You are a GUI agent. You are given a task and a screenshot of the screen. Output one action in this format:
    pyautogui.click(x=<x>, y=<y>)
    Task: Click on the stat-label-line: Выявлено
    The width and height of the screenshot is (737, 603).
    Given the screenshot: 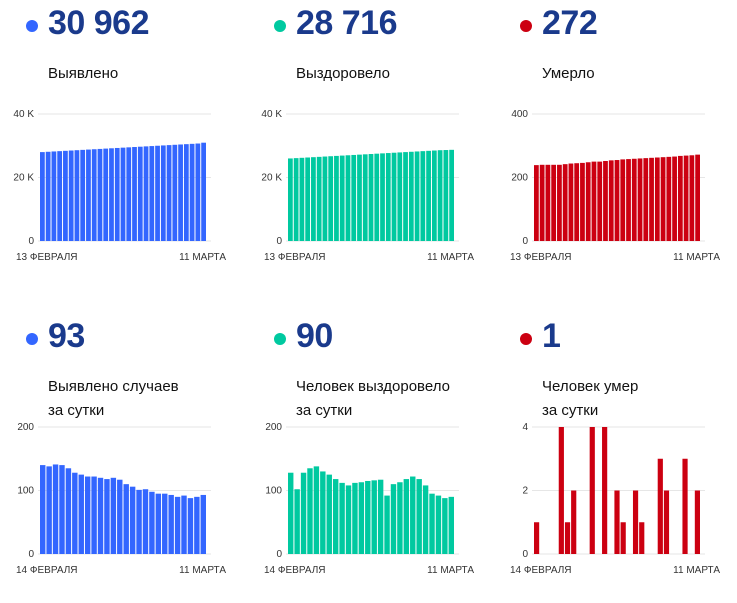 What is the action you would take?
    pyautogui.click(x=83, y=73)
    